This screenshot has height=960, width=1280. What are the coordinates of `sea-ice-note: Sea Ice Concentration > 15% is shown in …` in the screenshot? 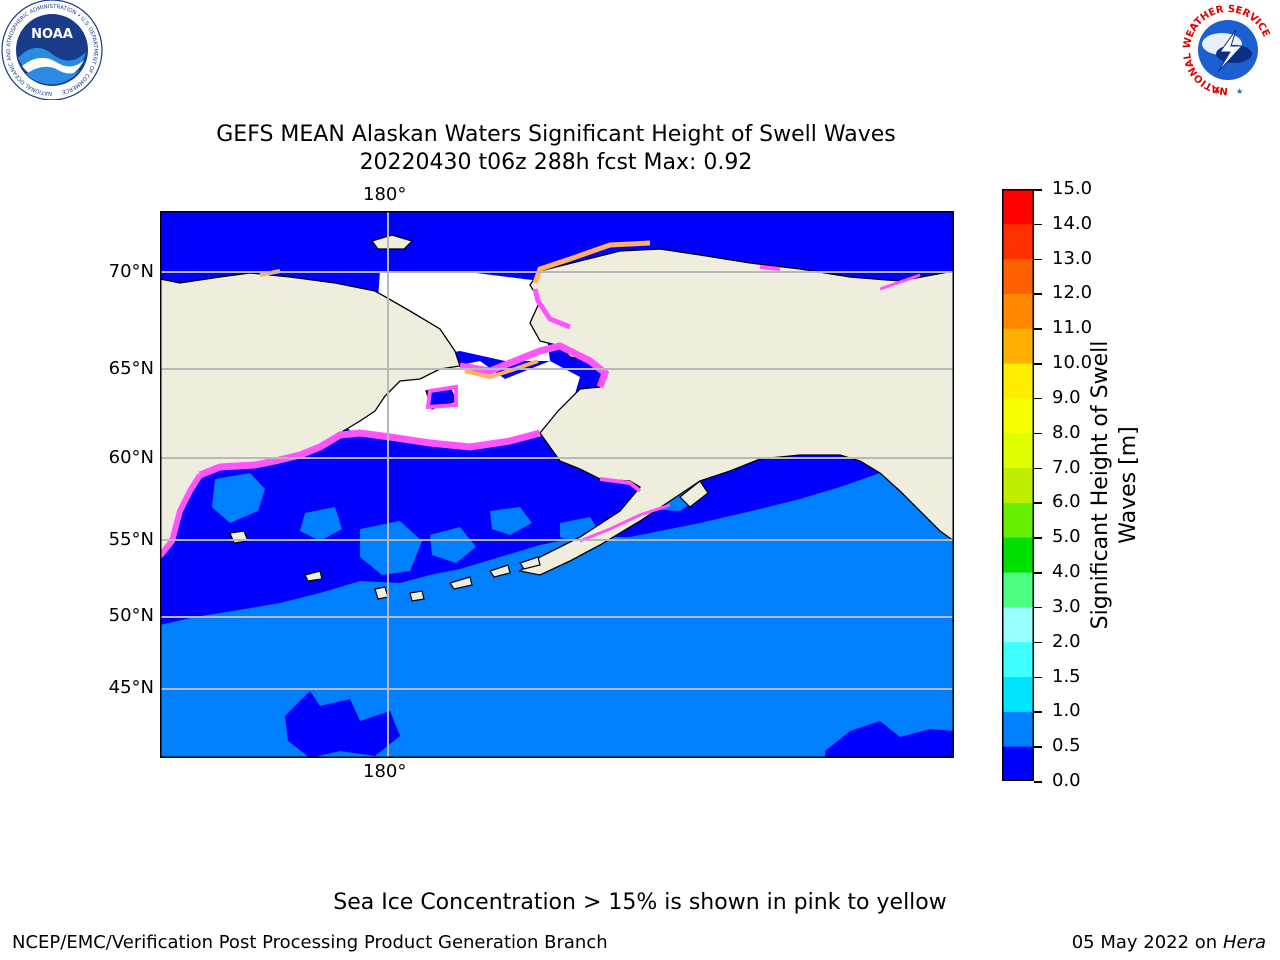 It's located at (640, 902).